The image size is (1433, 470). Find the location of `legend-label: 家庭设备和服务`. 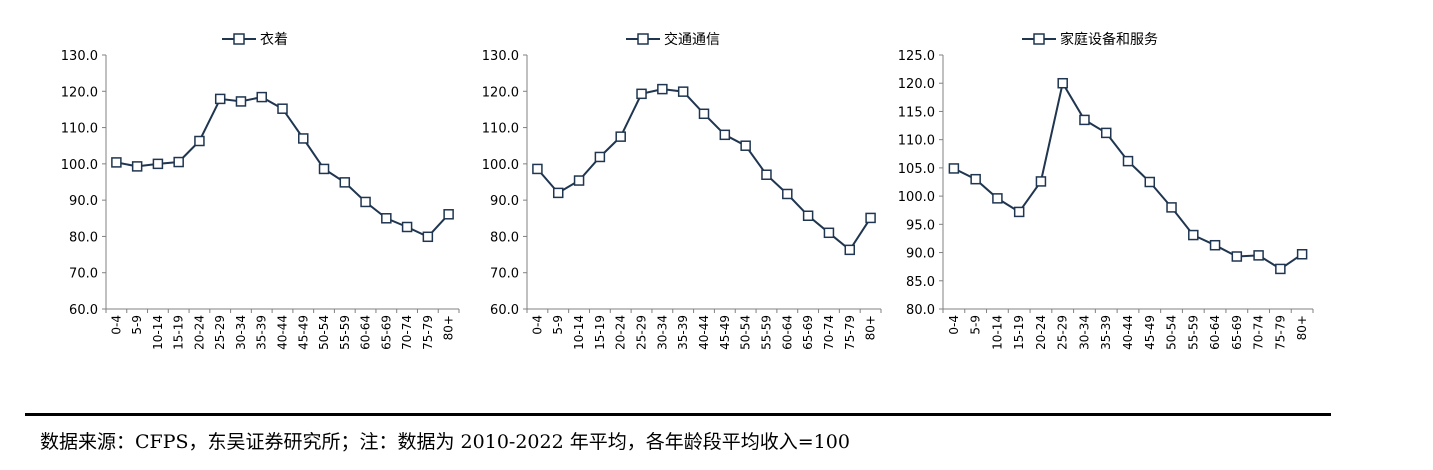

legend-label: 家庭设备和服务 is located at coordinates (1109, 39).